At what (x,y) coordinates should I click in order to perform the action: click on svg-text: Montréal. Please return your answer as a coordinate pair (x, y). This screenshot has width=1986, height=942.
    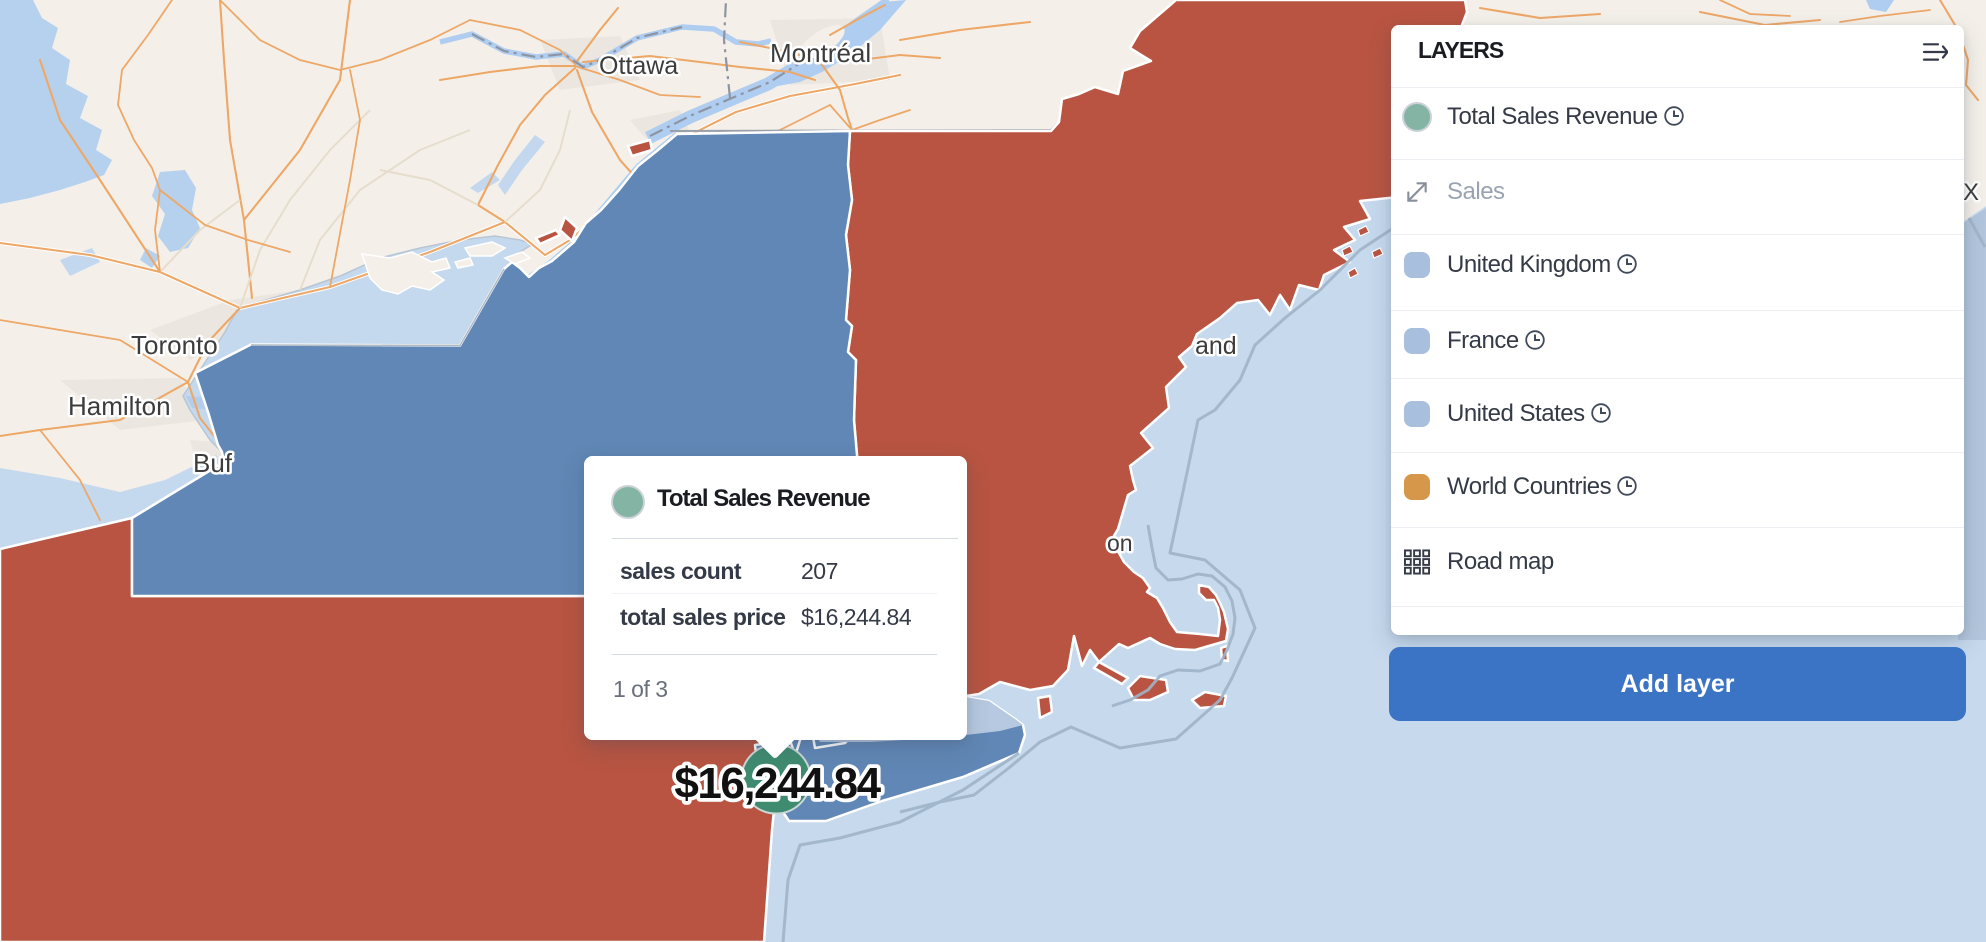
    Looking at the image, I should click on (820, 53).